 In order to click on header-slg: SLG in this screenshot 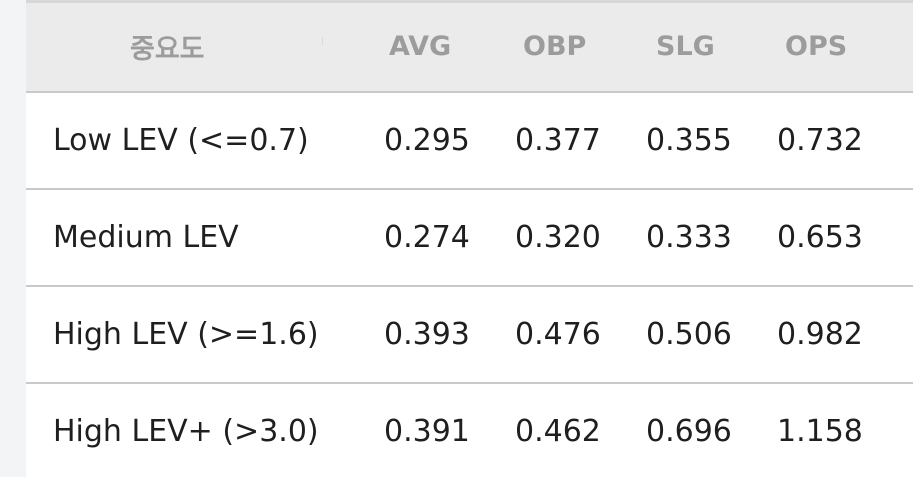, I will do `click(683, 46)`.